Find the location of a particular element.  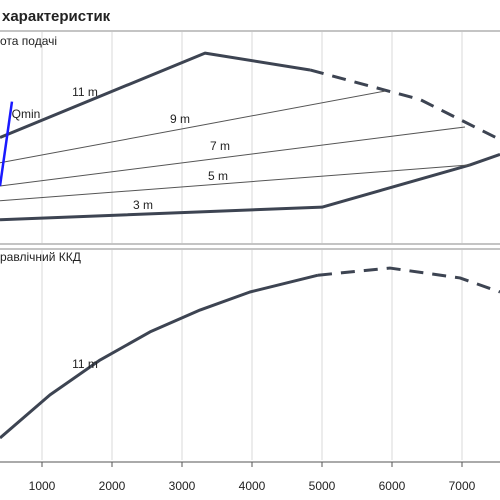

chart-title: характеристик is located at coordinates (56, 16).